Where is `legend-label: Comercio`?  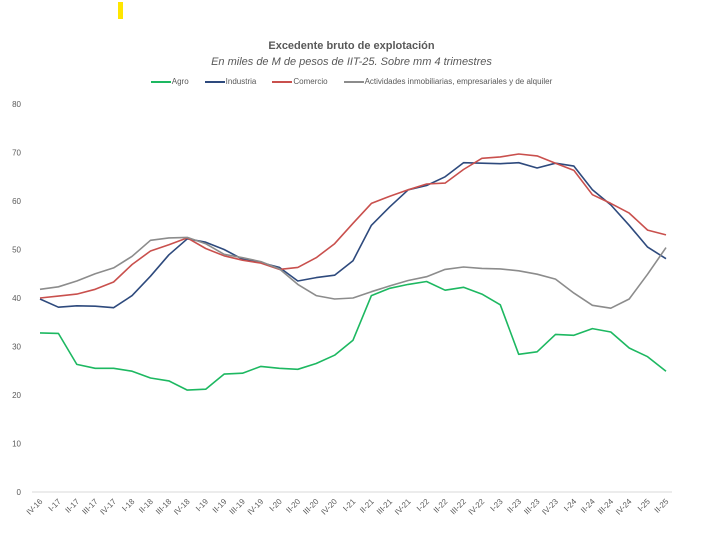 legend-label: Comercio is located at coordinates (310, 81).